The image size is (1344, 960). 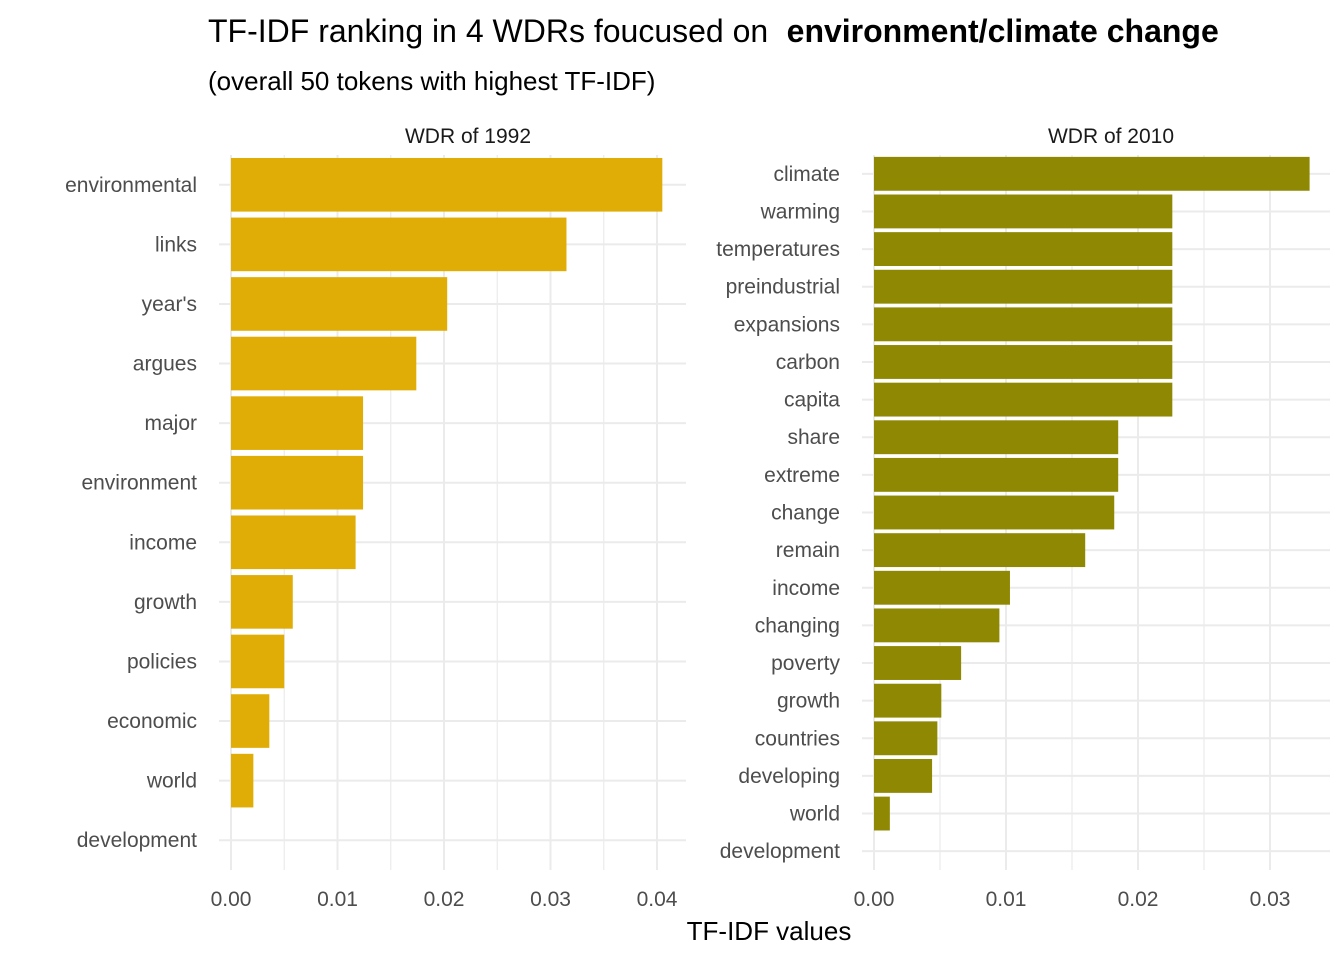 What do you see at coordinates (805, 663) in the screenshot?
I see `y-category-label: poverty` at bounding box center [805, 663].